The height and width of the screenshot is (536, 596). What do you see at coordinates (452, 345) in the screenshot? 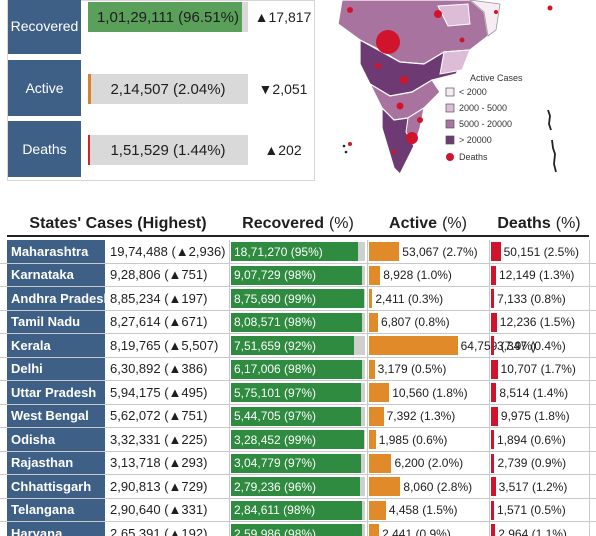
I see `active-cell: 64,759 (7.9%)` at bounding box center [452, 345].